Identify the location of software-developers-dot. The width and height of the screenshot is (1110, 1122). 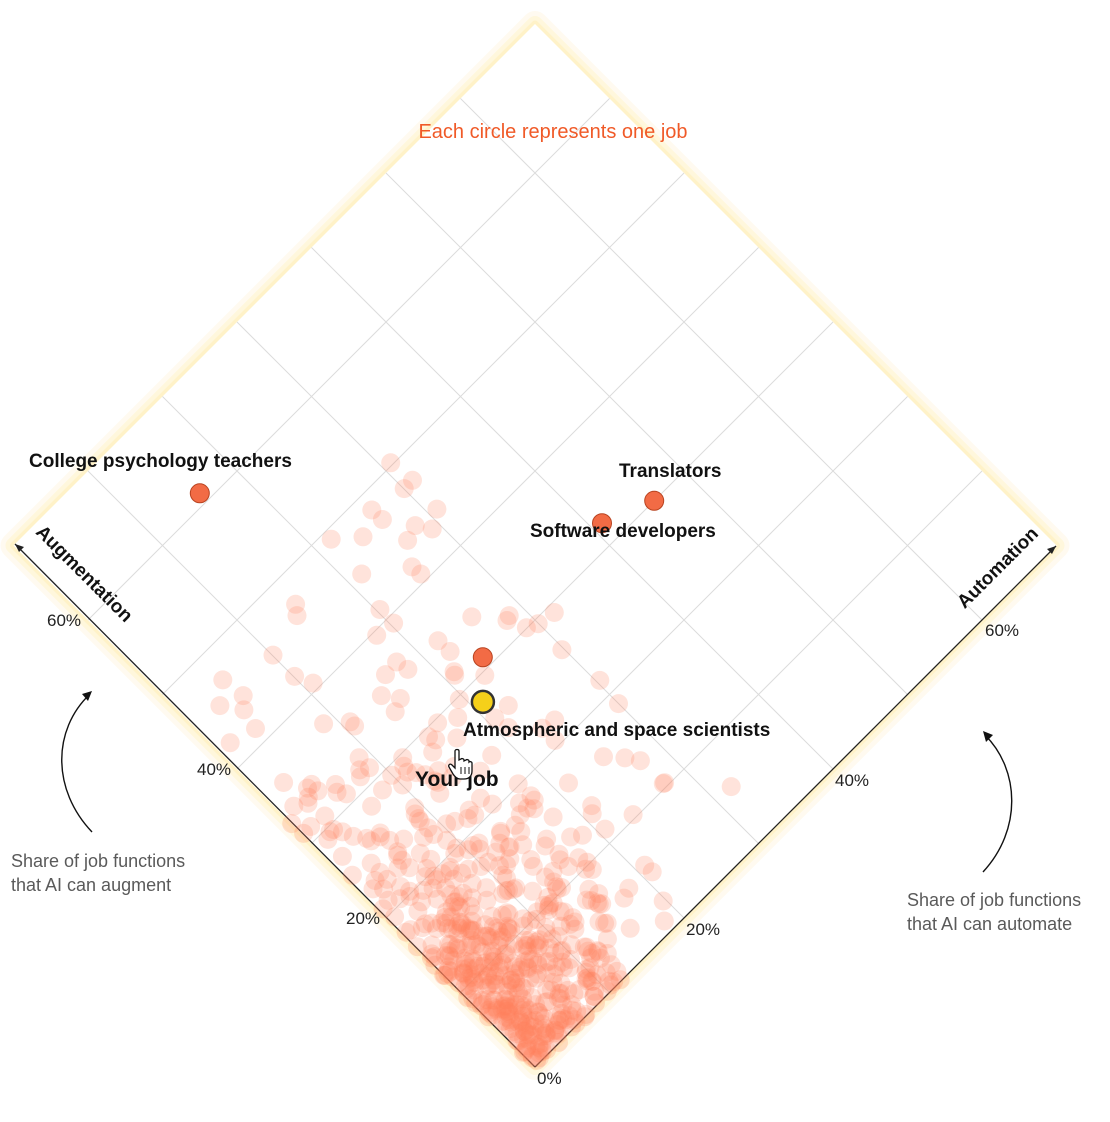
(602, 523).